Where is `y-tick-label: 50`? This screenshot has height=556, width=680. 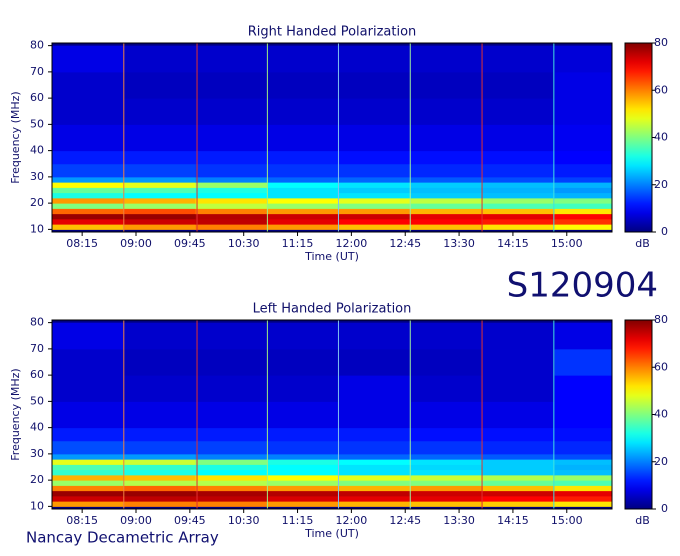 y-tick-label: 50 is located at coordinates (37, 400).